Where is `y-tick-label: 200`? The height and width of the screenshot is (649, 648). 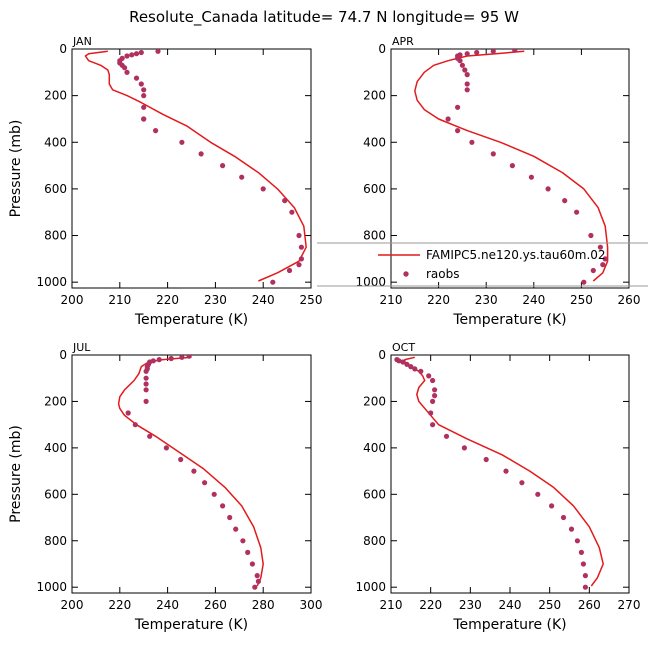
y-tick-label: 200 is located at coordinates (374, 401).